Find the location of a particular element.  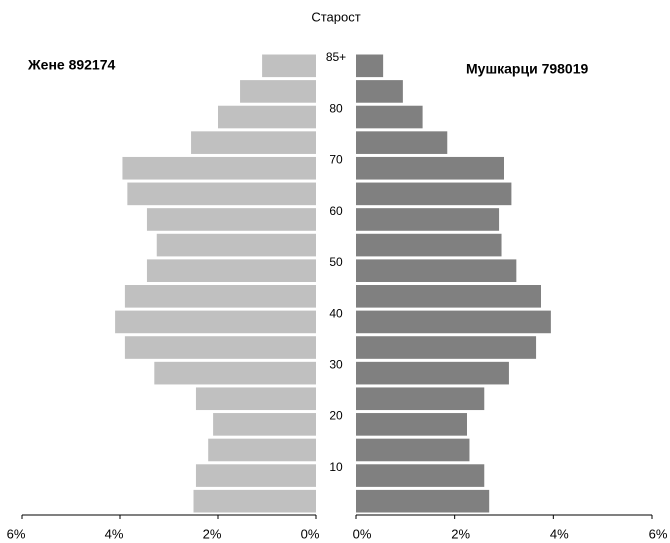

age-label: 60 is located at coordinates (336, 211).